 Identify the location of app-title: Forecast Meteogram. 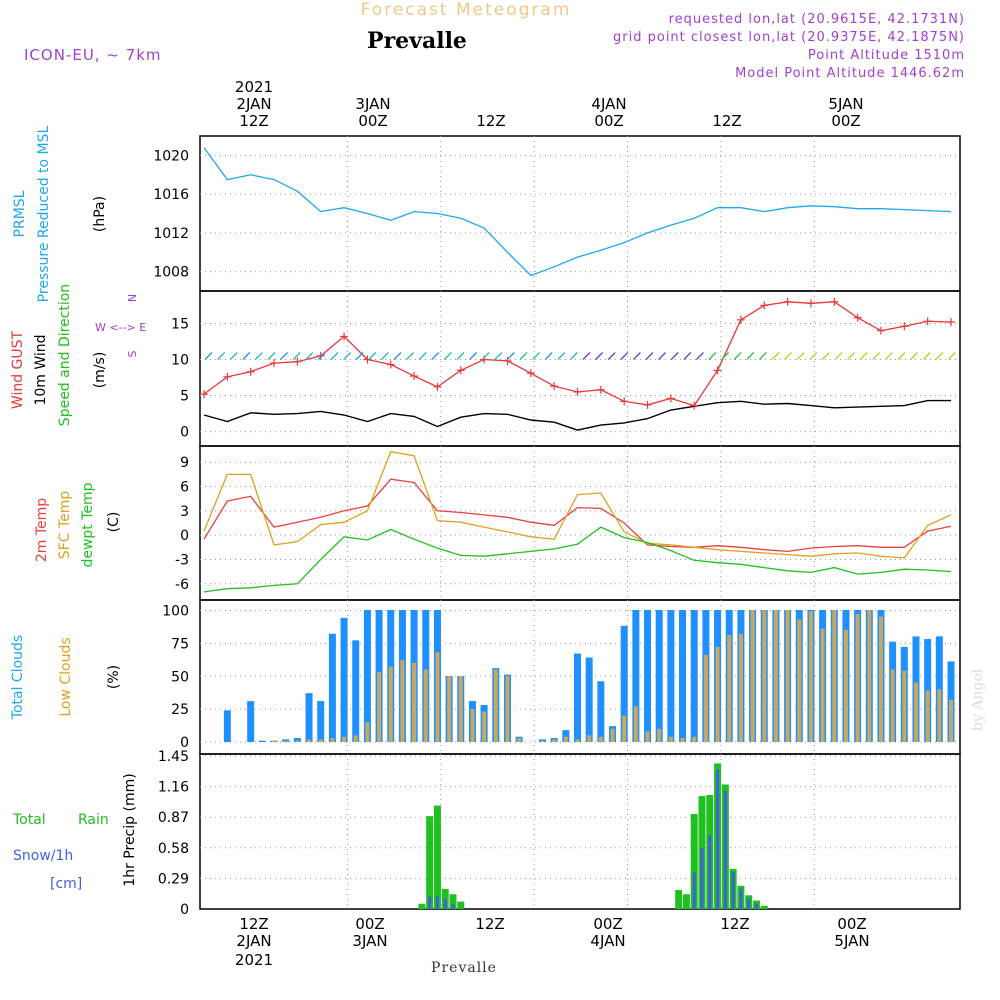
(466, 10).